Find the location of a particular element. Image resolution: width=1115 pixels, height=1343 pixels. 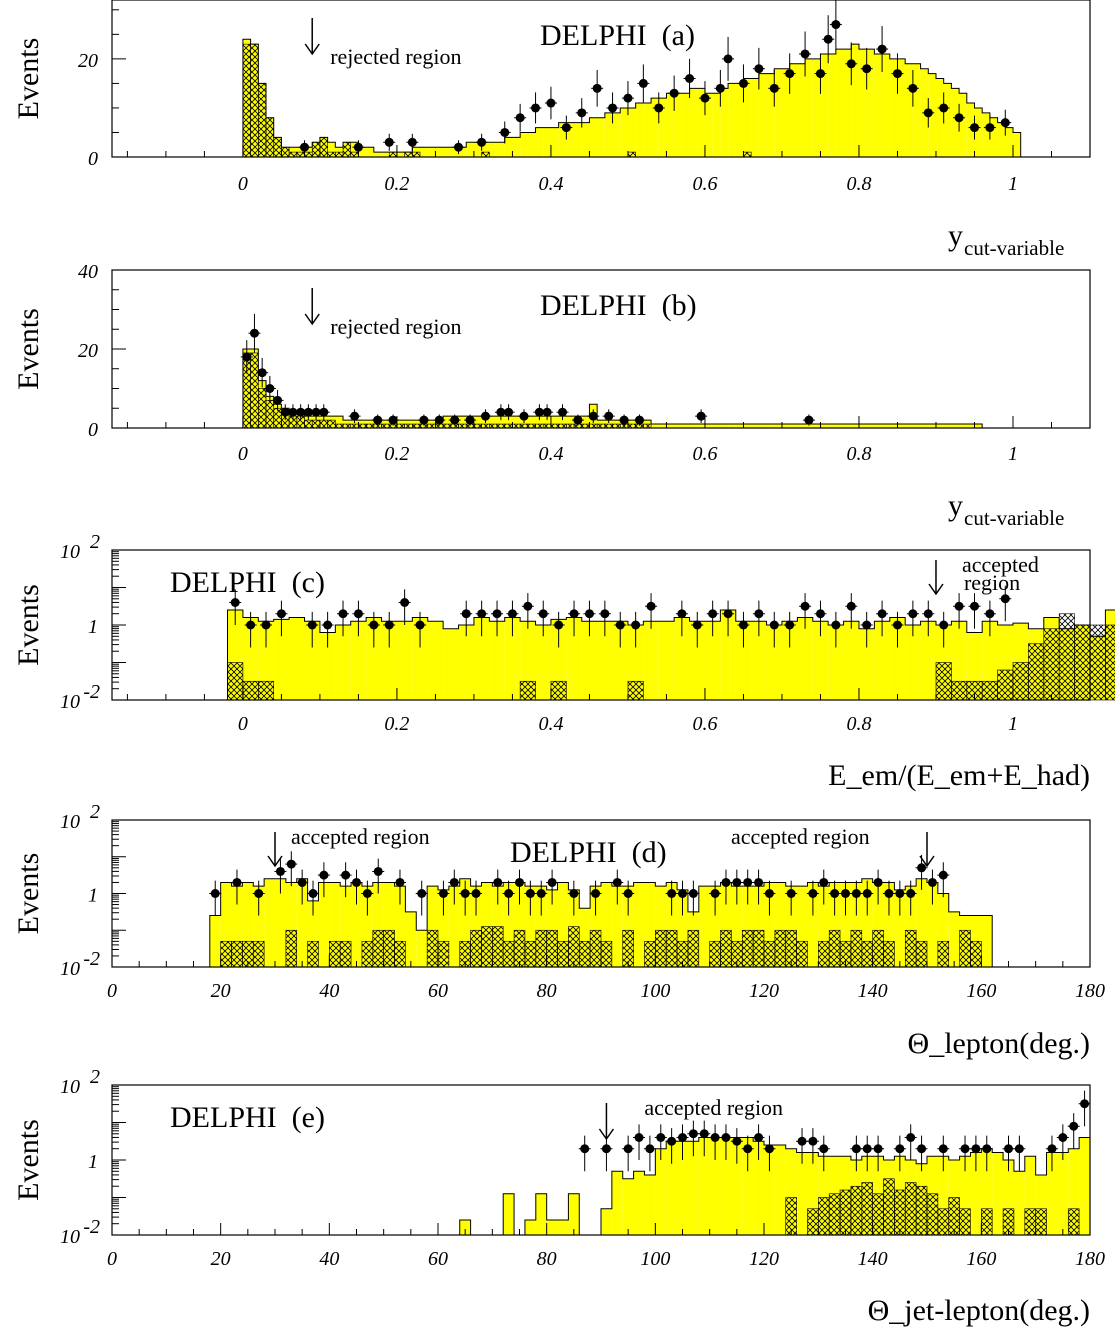

x-tick-label: 80 is located at coordinates (547, 1259).